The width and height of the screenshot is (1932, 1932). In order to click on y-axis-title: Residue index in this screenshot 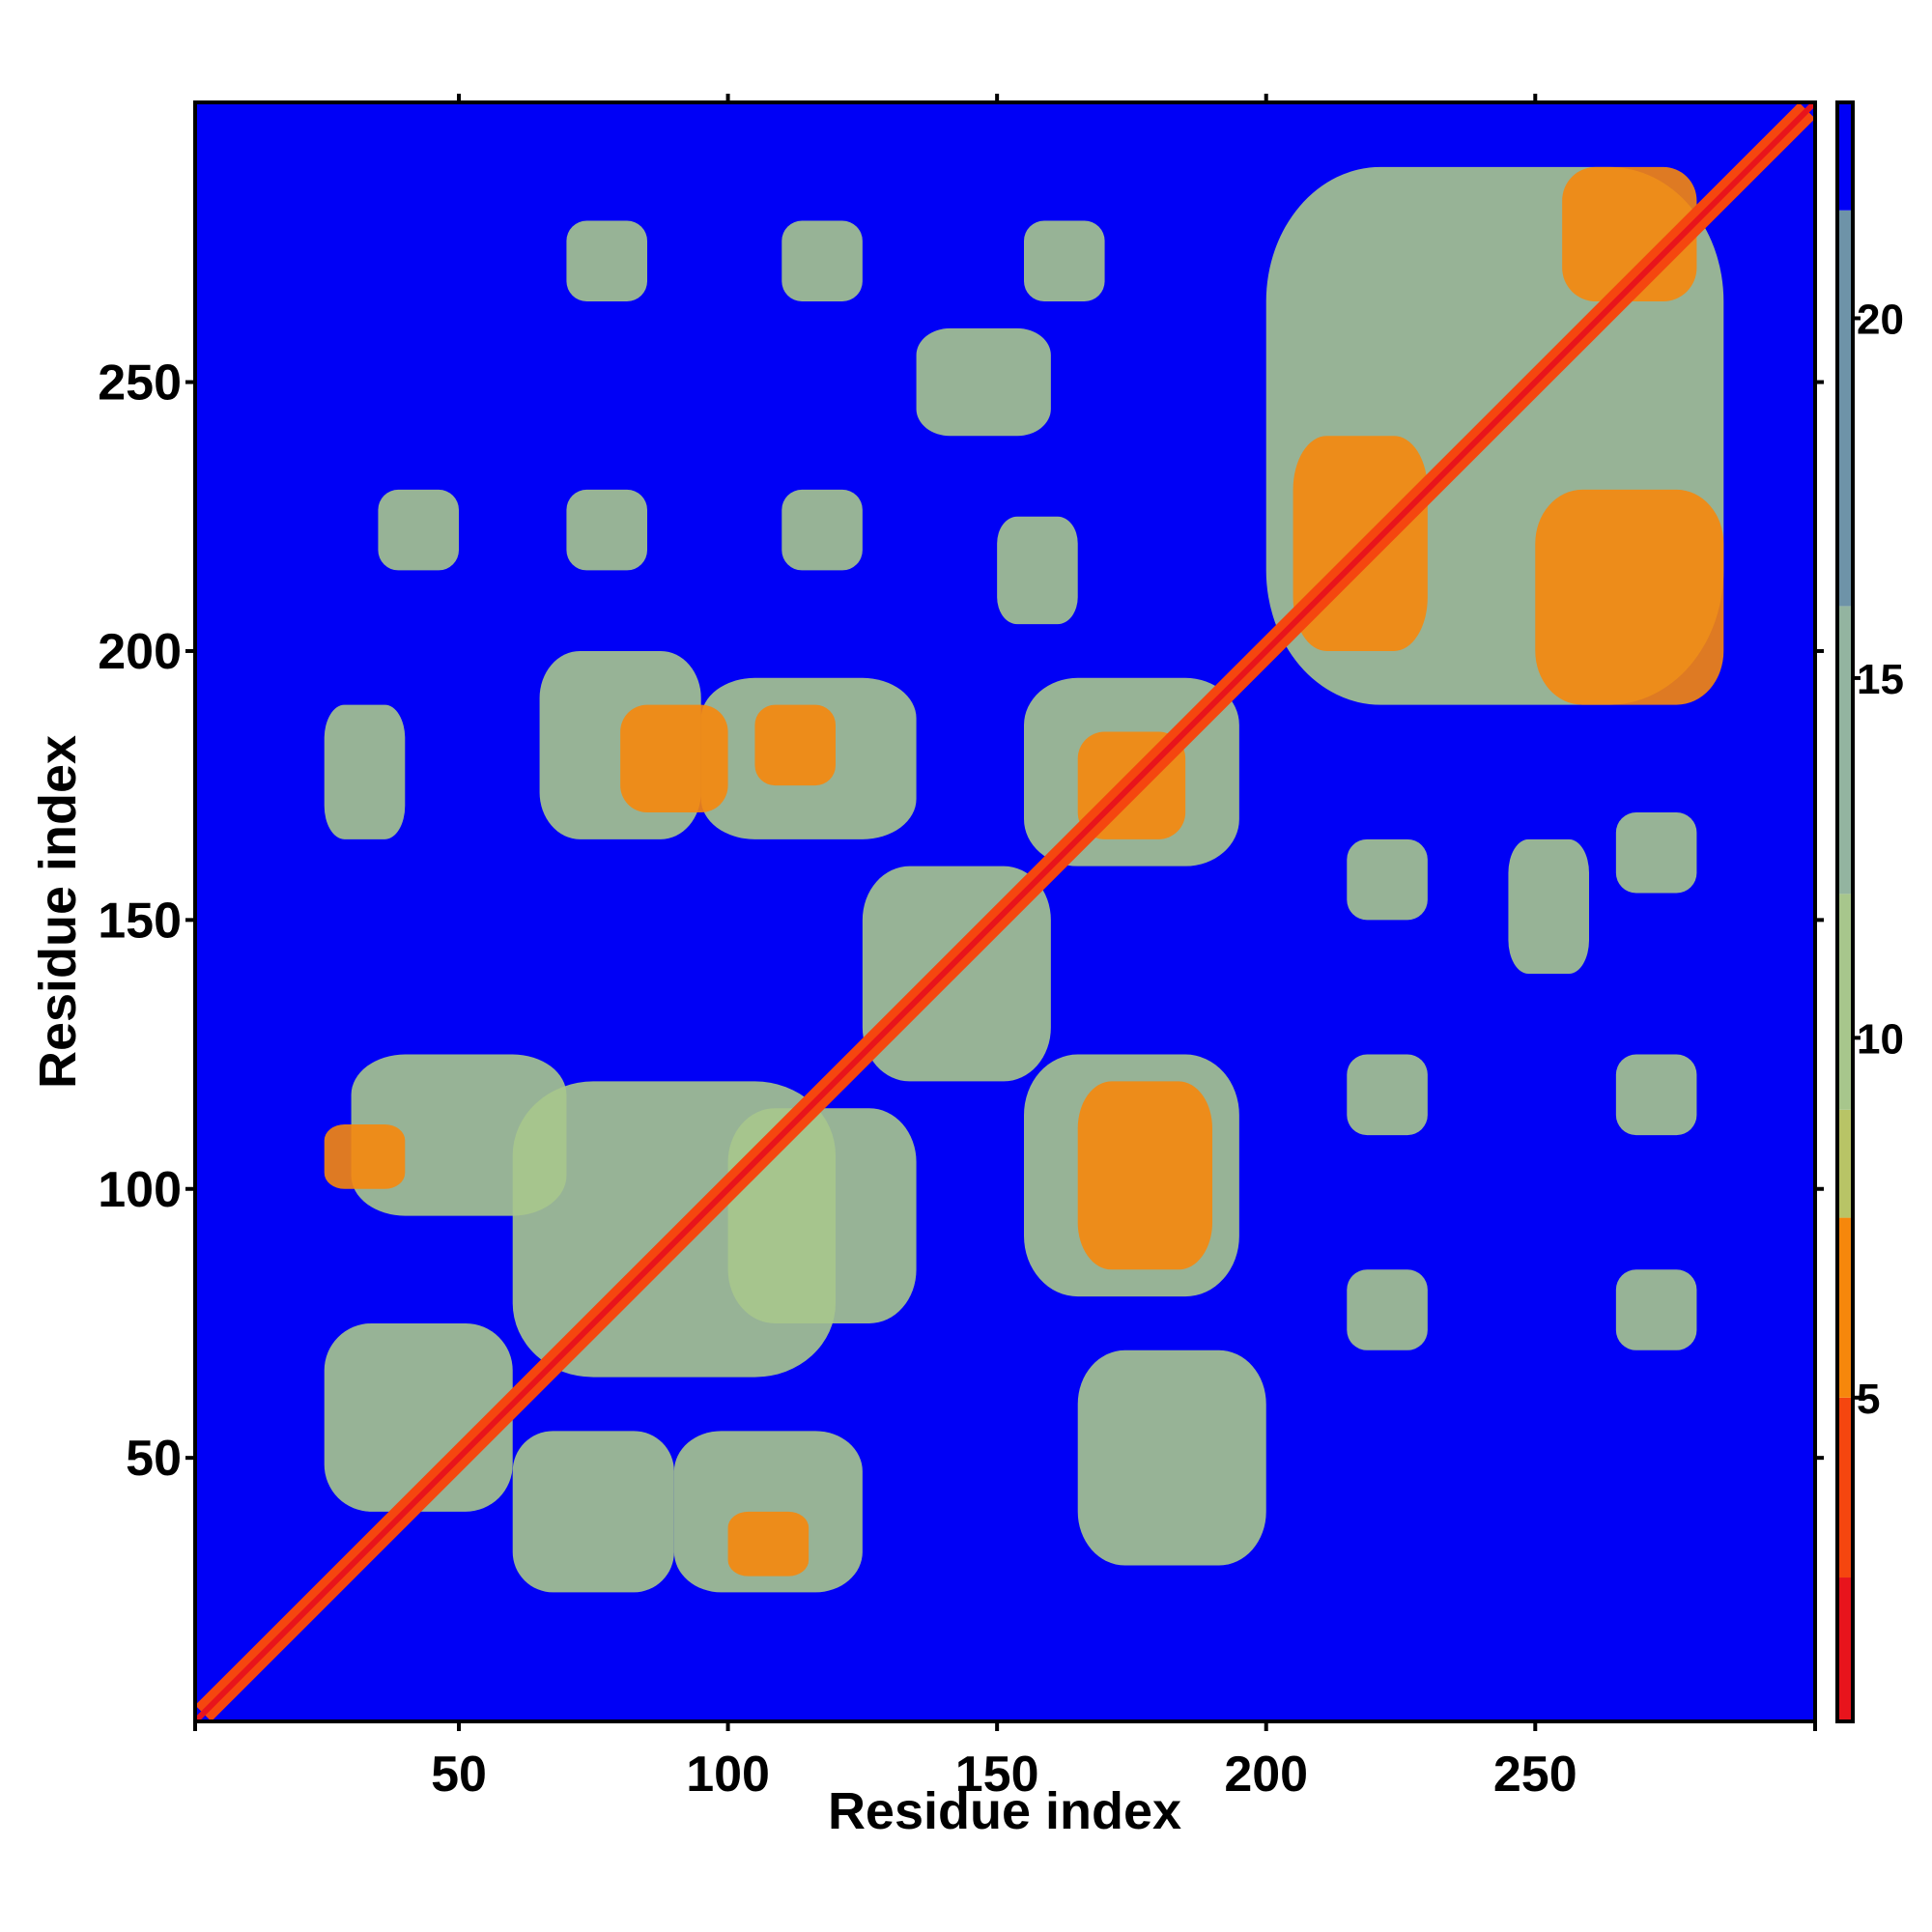, I will do `click(58, 912)`.